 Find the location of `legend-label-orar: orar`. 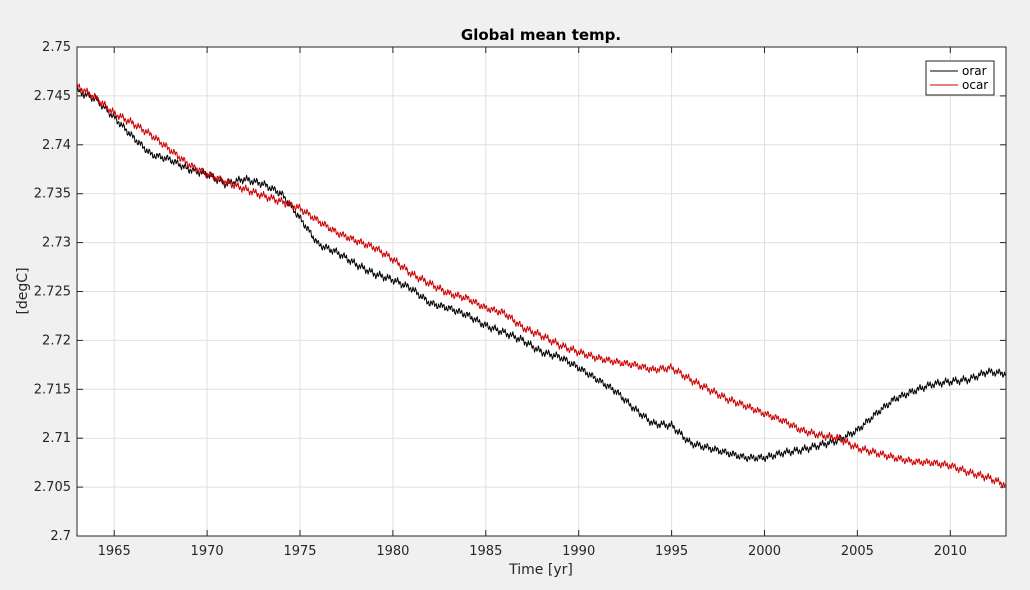

legend-label-orar: orar is located at coordinates (974, 71).